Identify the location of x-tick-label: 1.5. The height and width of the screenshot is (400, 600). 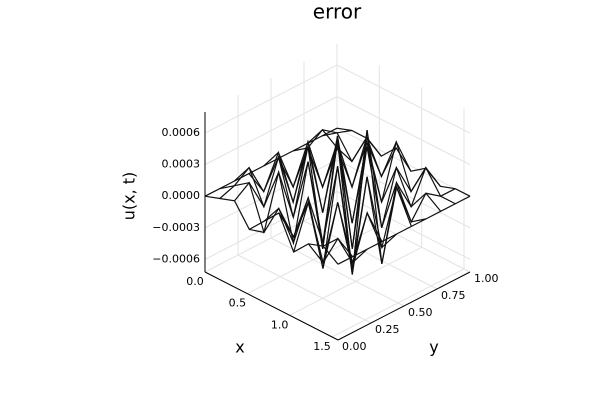
(322, 346).